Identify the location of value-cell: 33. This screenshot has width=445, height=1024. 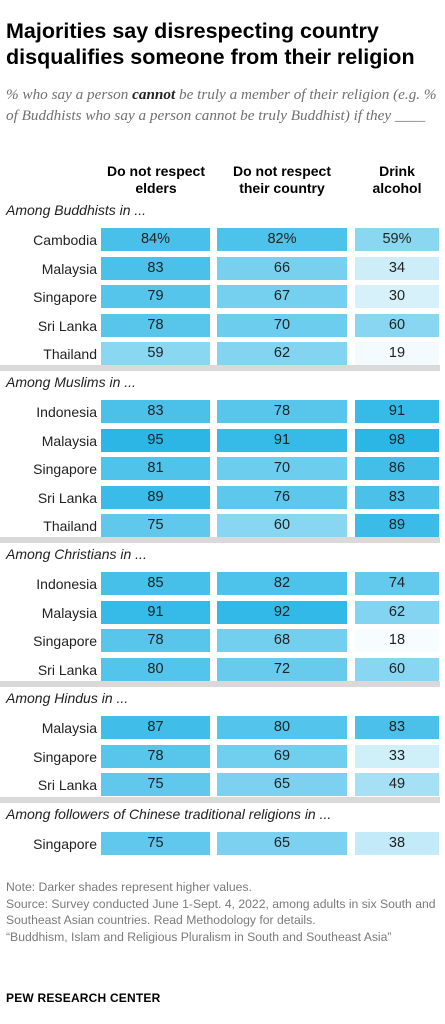
(397, 756).